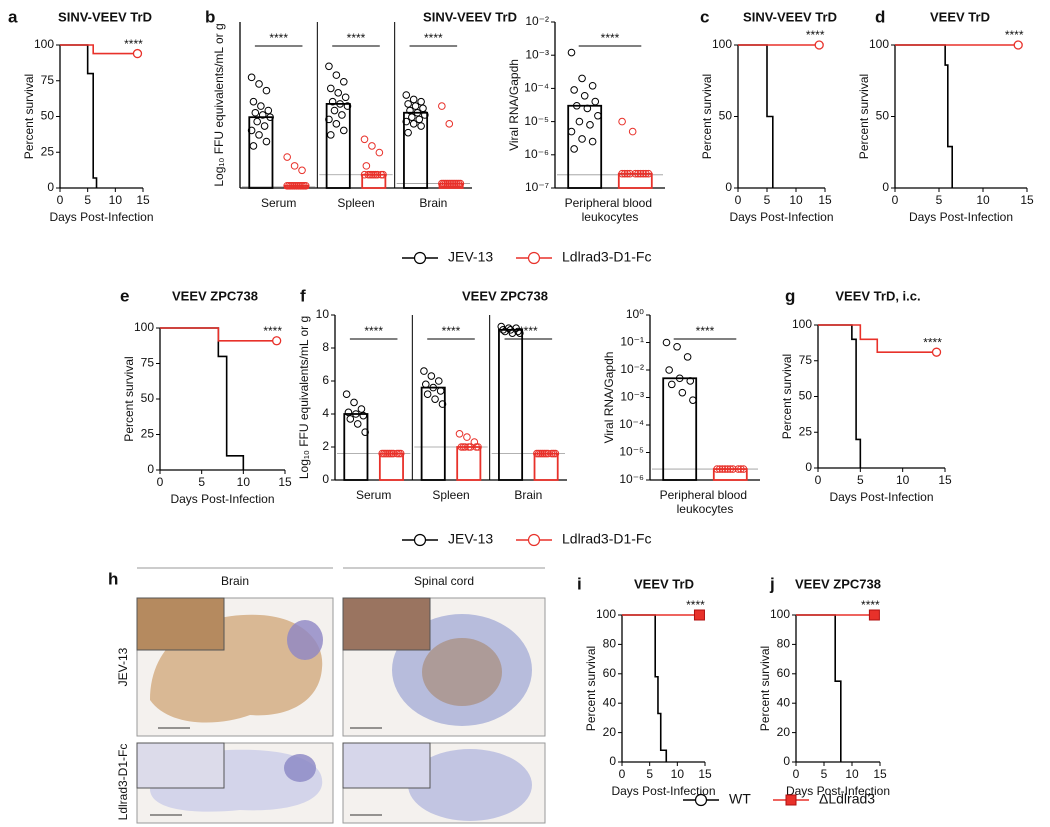 The height and width of the screenshot is (827, 1050). Describe the element at coordinates (148, 434) in the screenshot. I see `y-tick-label: 25` at that location.